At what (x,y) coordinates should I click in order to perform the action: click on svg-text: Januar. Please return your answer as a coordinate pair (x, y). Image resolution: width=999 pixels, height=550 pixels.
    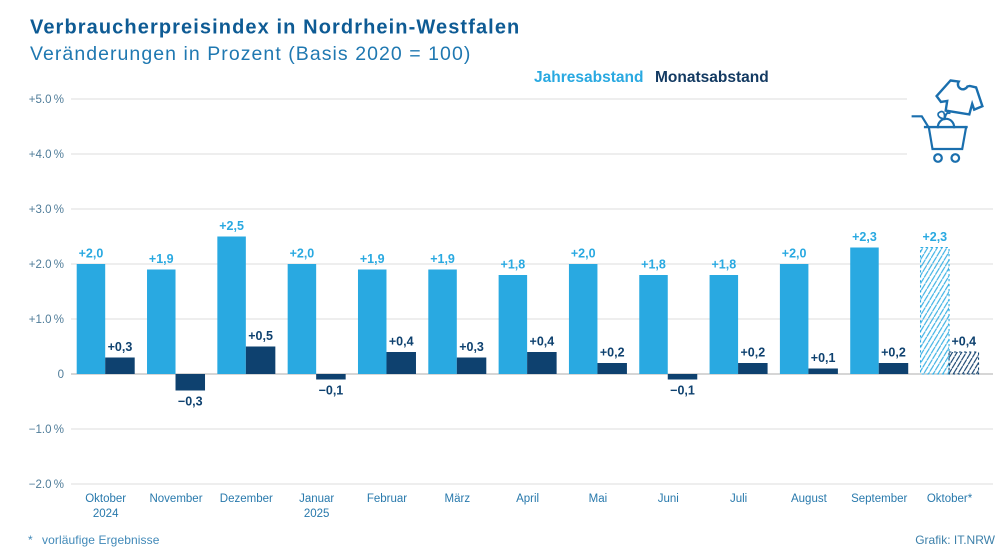
    Looking at the image, I should click on (316, 499).